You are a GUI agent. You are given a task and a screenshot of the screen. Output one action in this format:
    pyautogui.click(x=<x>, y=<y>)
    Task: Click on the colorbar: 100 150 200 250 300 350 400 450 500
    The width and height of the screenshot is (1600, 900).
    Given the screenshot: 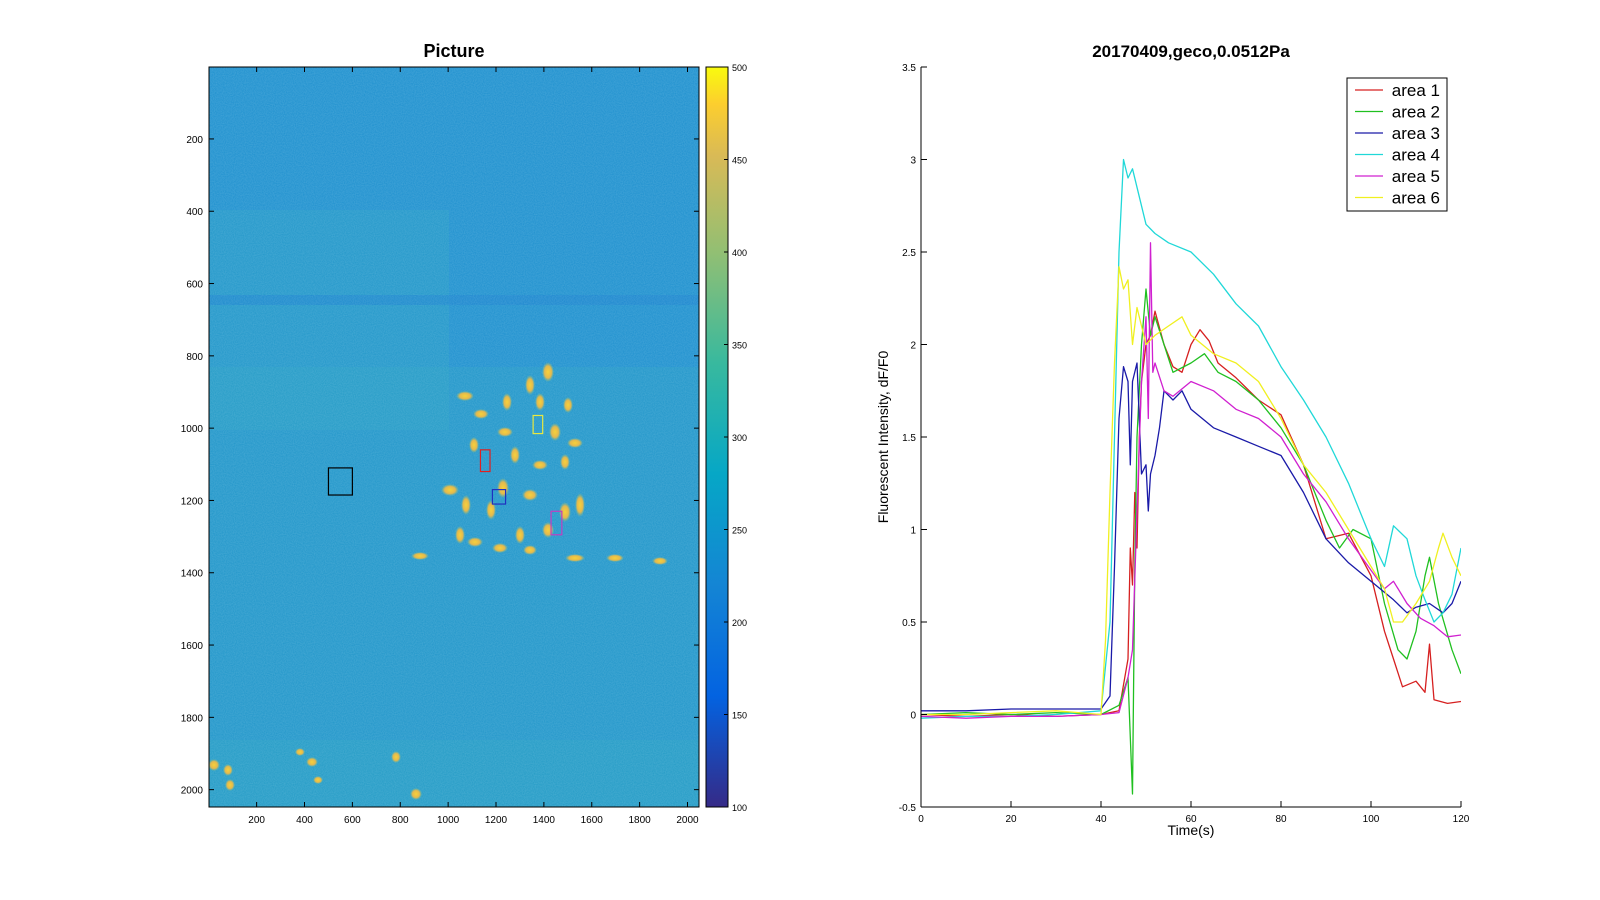 What is the action you would take?
    pyautogui.click(x=726, y=438)
    